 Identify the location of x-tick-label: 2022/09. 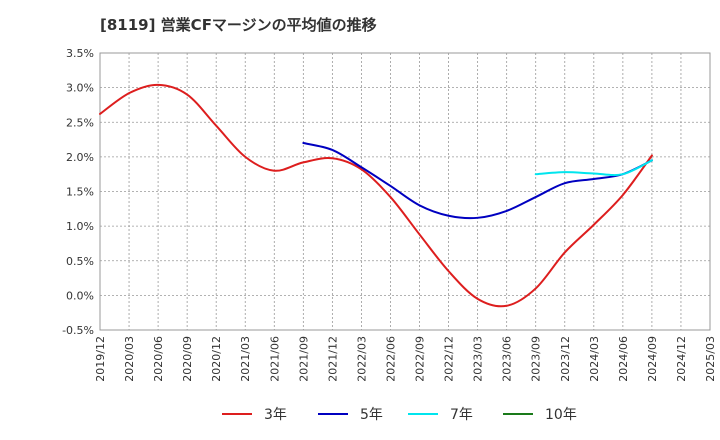
(420, 359).